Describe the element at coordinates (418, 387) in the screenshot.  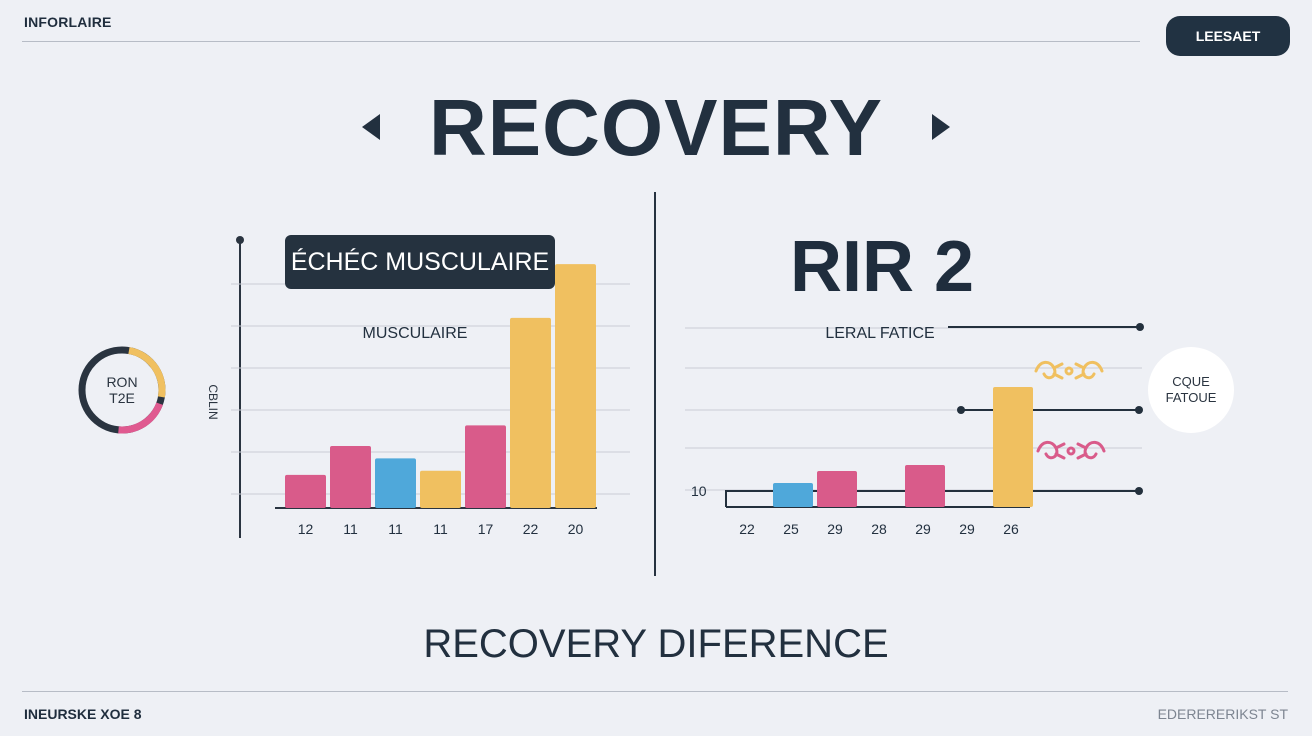
I see `left-bar-chart: CBLIN MUSCULAIRE 12 11 11 11 17 22 20` at that location.